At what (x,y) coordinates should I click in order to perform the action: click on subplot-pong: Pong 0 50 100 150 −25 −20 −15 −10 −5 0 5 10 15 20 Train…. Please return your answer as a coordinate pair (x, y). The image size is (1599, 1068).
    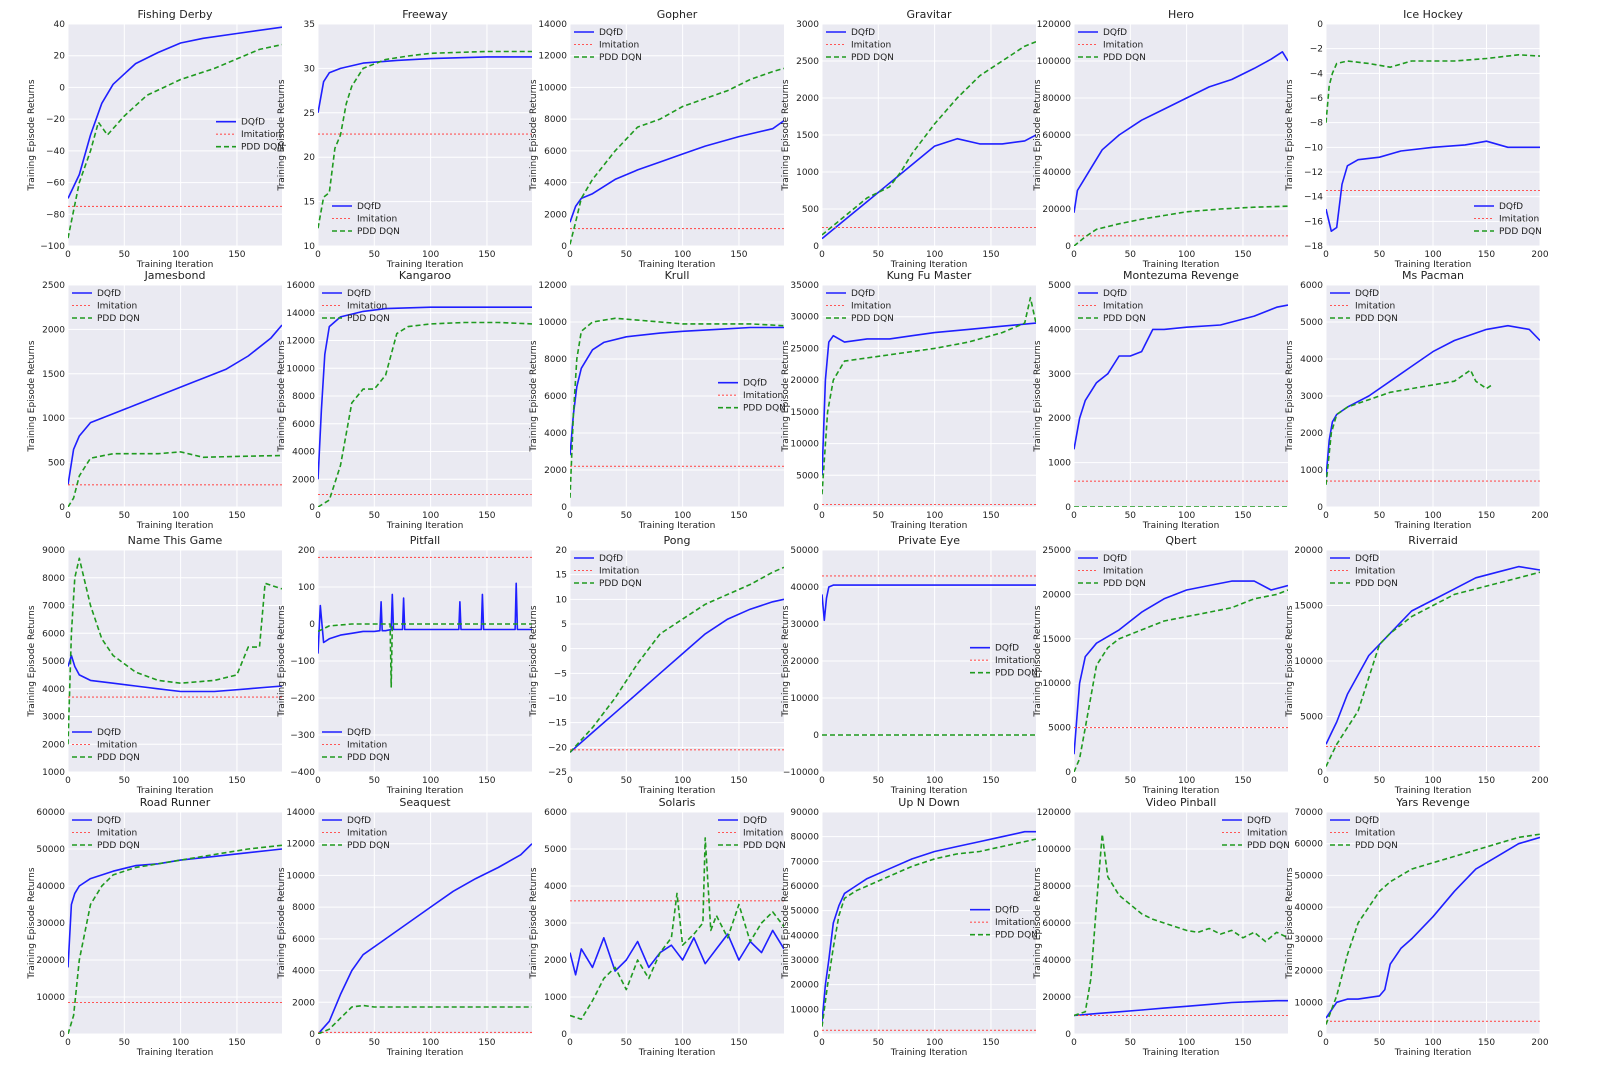
    Looking at the image, I should click on (656, 665).